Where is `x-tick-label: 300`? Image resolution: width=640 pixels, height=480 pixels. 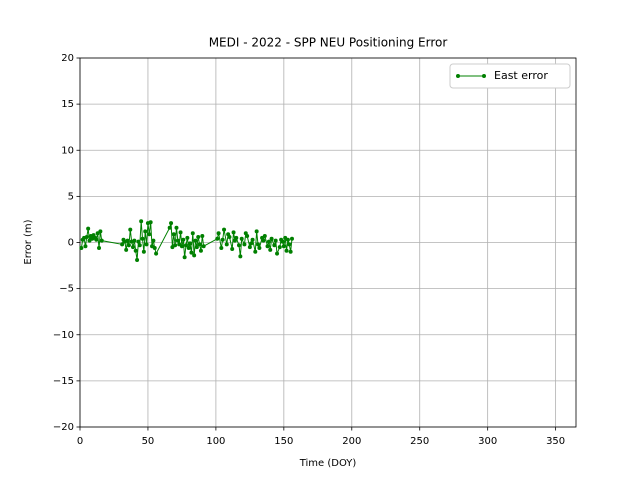 x-tick-label: 300 is located at coordinates (487, 441).